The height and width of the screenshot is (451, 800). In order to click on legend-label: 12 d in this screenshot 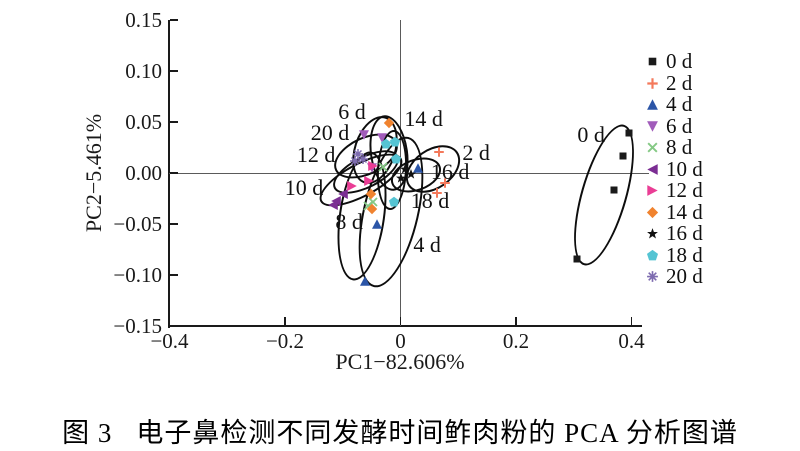, I will do `click(684, 190)`.